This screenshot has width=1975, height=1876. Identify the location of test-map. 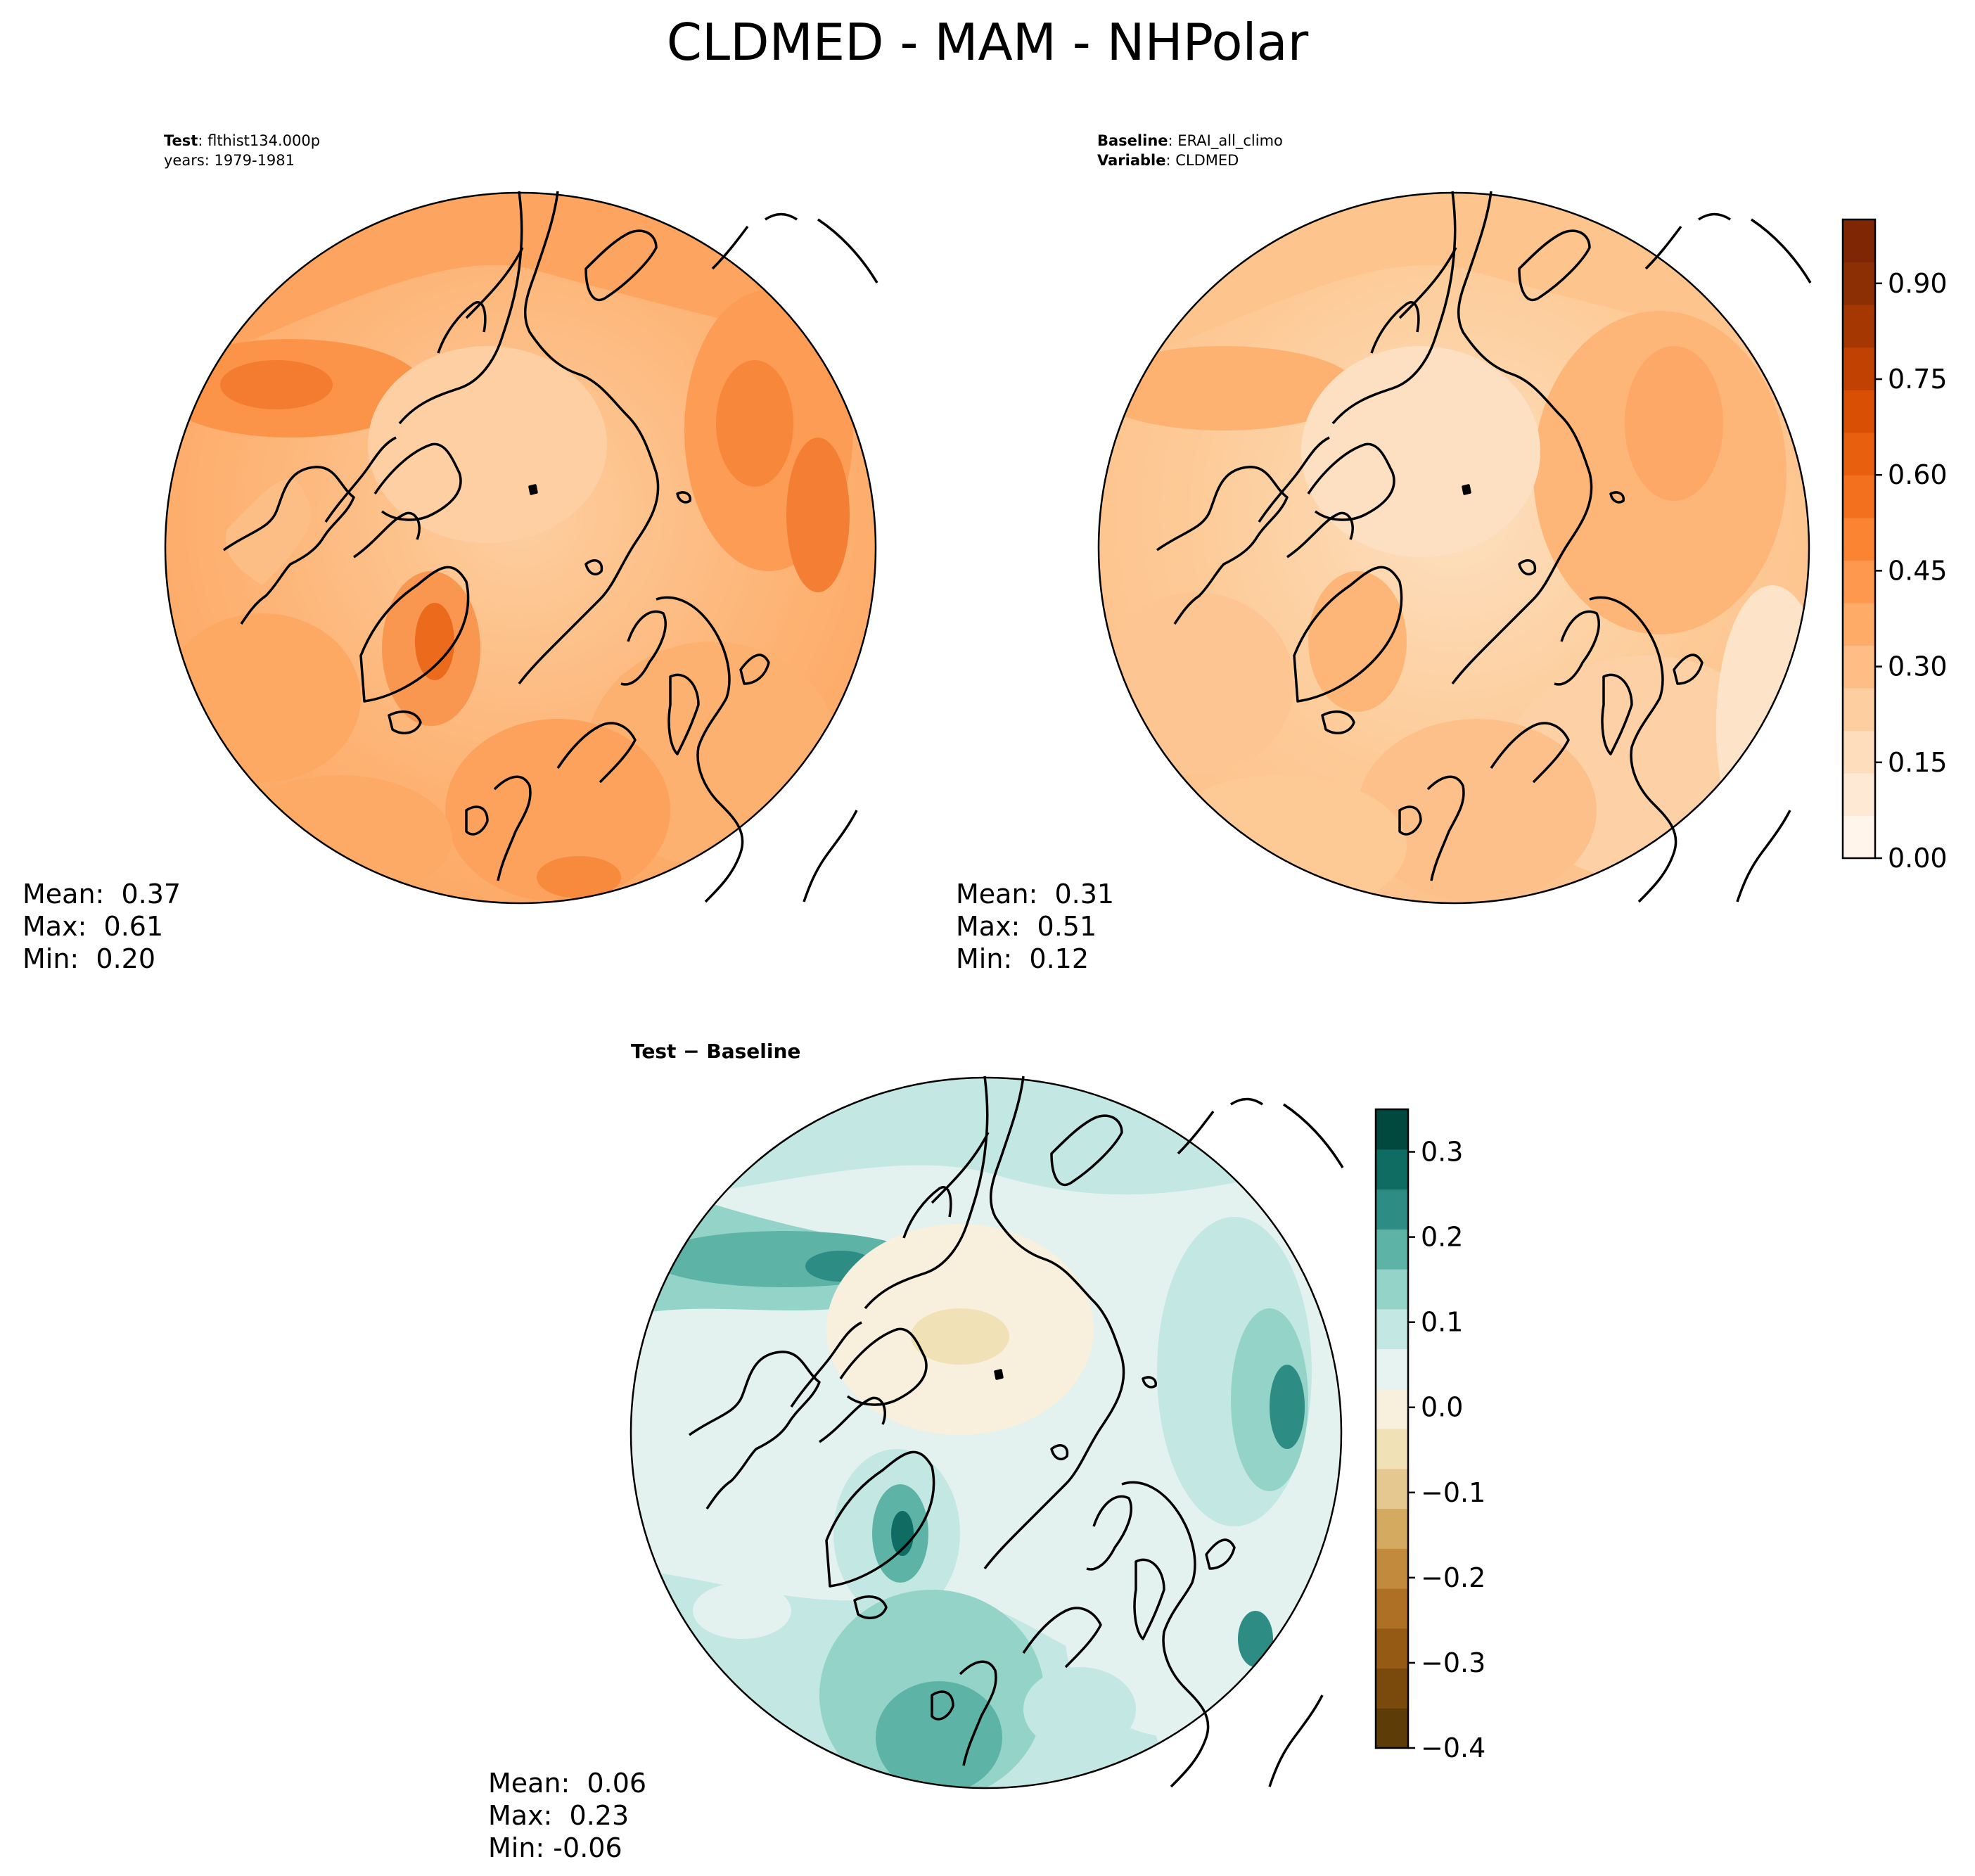
(521, 548).